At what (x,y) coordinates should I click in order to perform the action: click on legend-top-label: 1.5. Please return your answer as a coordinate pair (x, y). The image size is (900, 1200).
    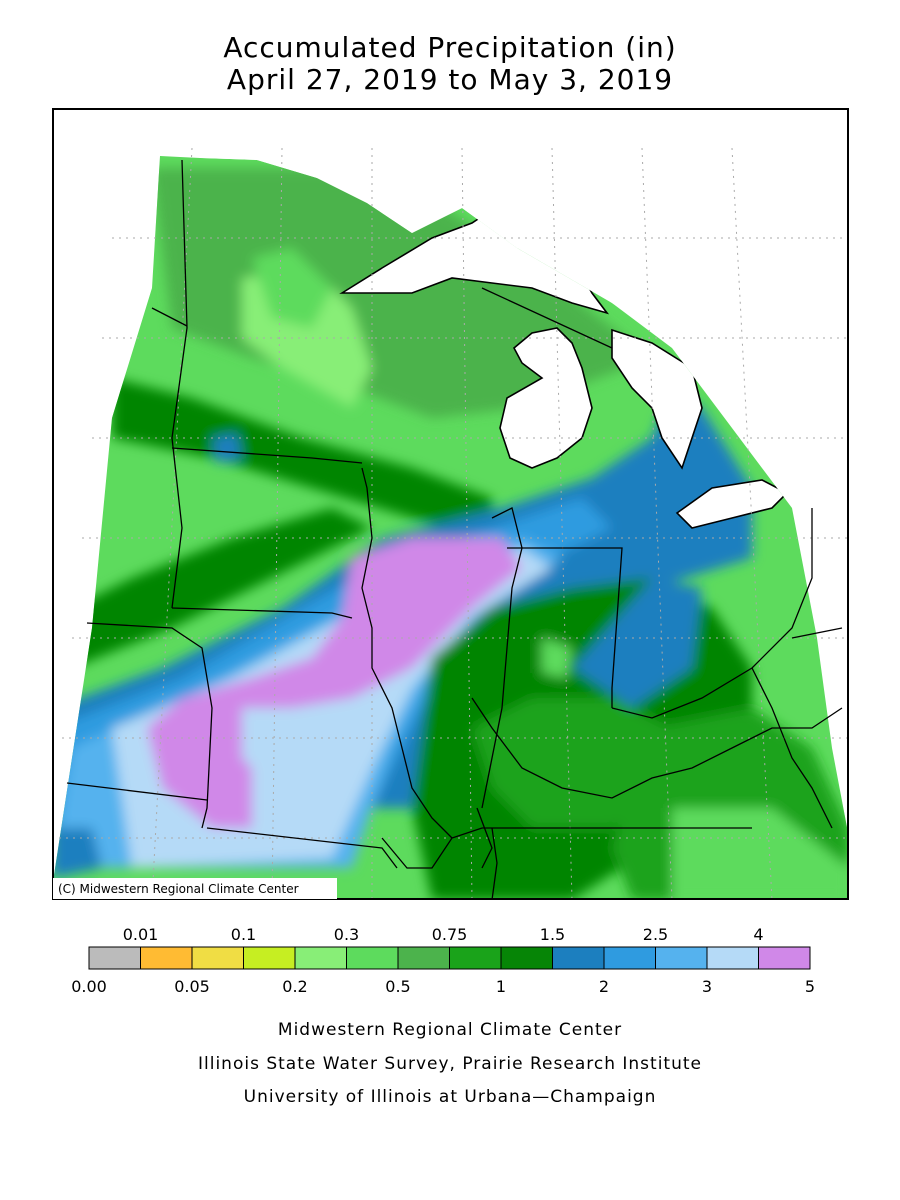
    Looking at the image, I should click on (552, 934).